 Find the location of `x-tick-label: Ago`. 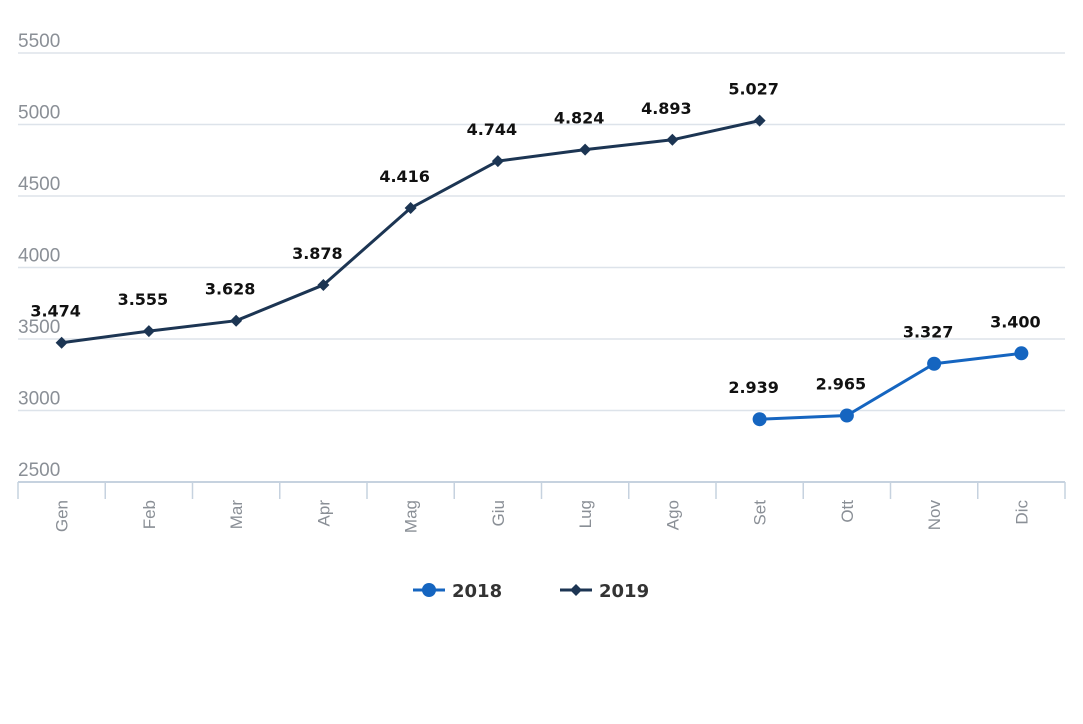

x-tick-label: Ago is located at coordinates (672, 515).